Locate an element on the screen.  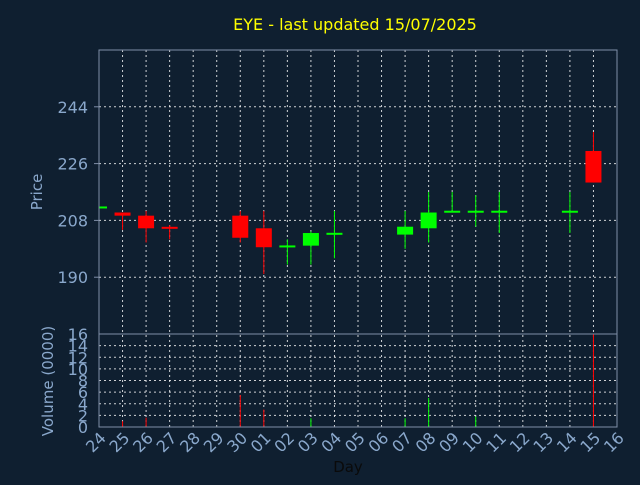
volume-tick-label: 16 is located at coordinates (78, 334).